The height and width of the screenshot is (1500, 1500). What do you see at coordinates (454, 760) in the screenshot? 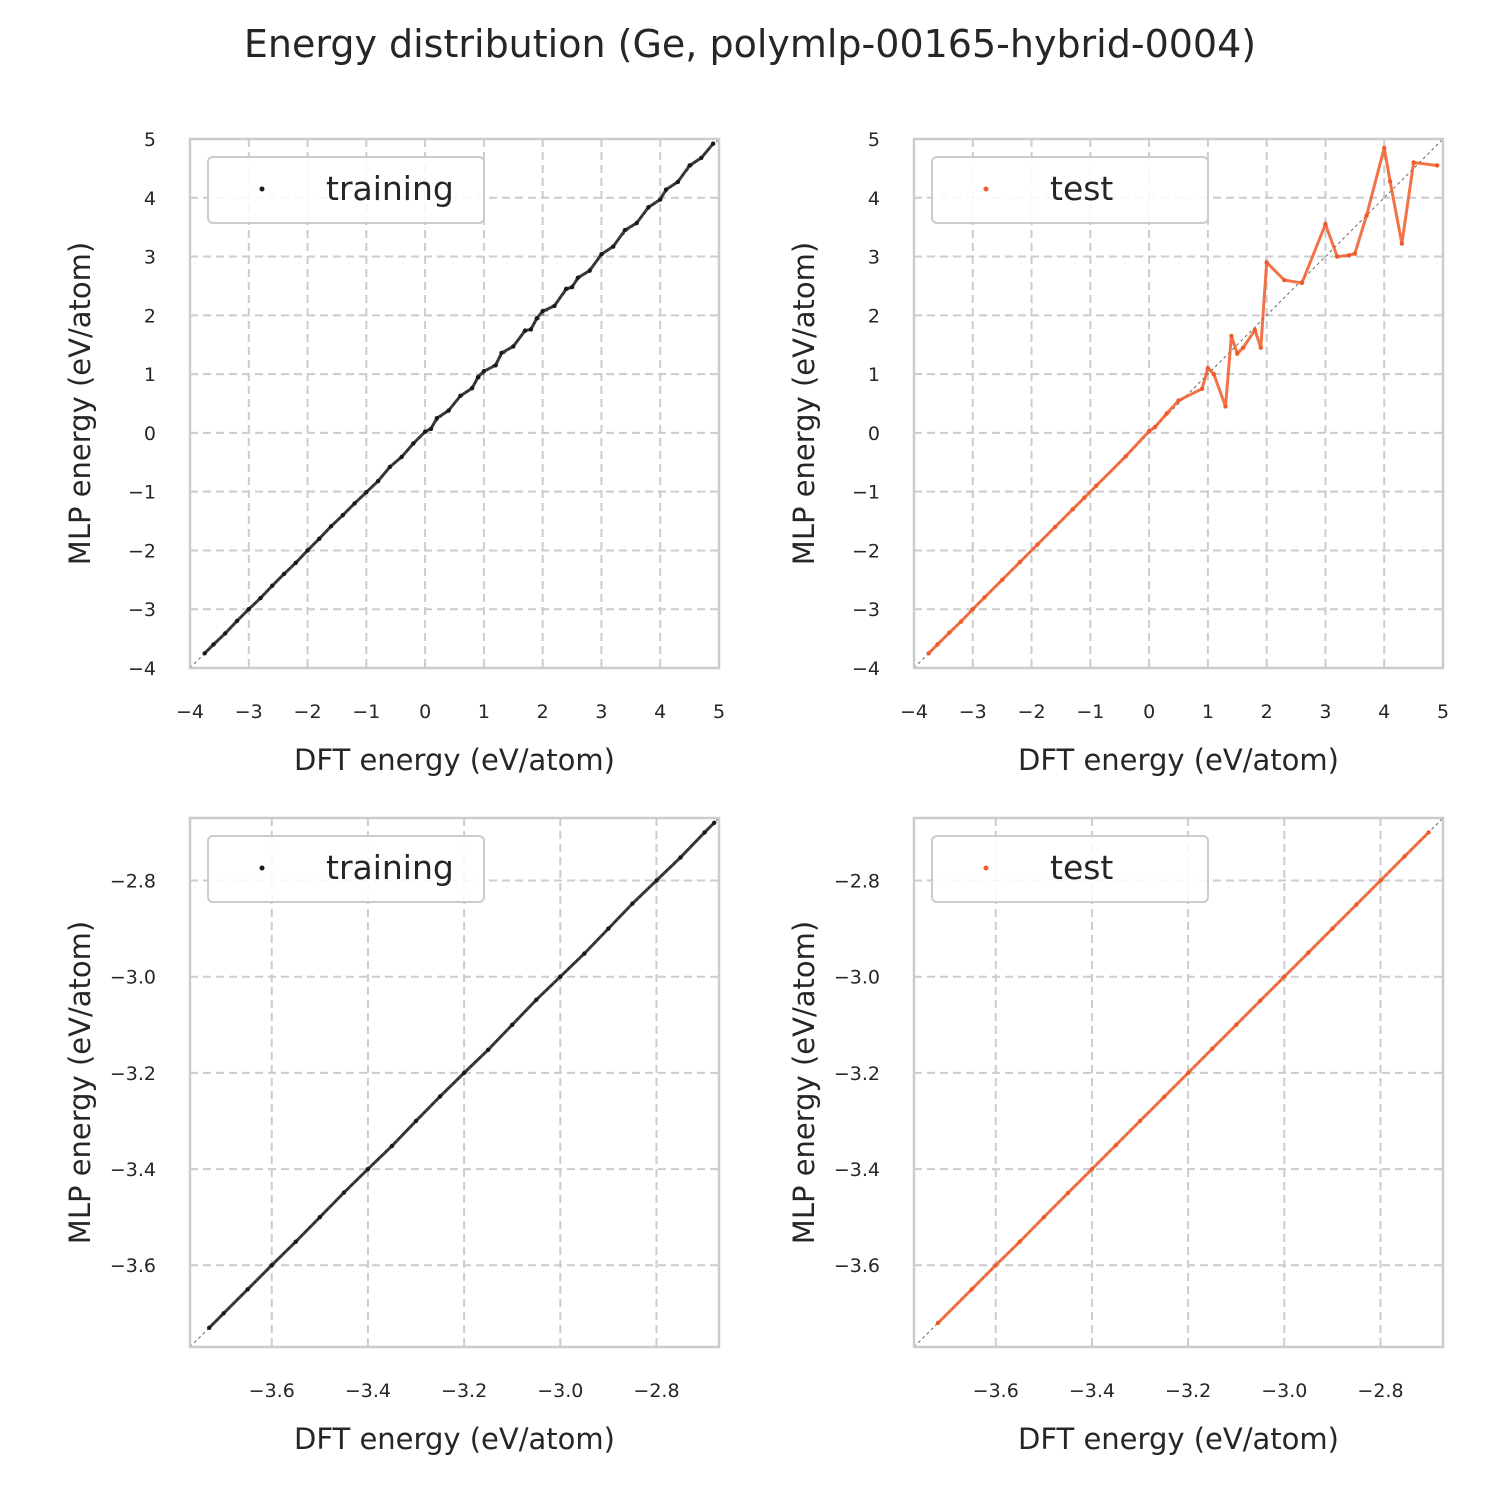
I see `x-axis-label: DFT energy (eV/atom)` at bounding box center [454, 760].